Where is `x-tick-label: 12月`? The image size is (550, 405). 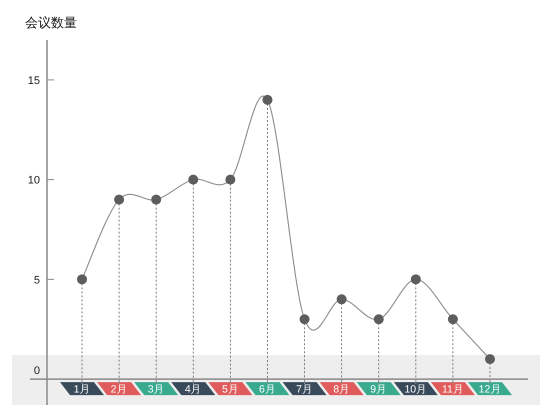 x-tick-label: 12月 is located at coordinates (490, 390).